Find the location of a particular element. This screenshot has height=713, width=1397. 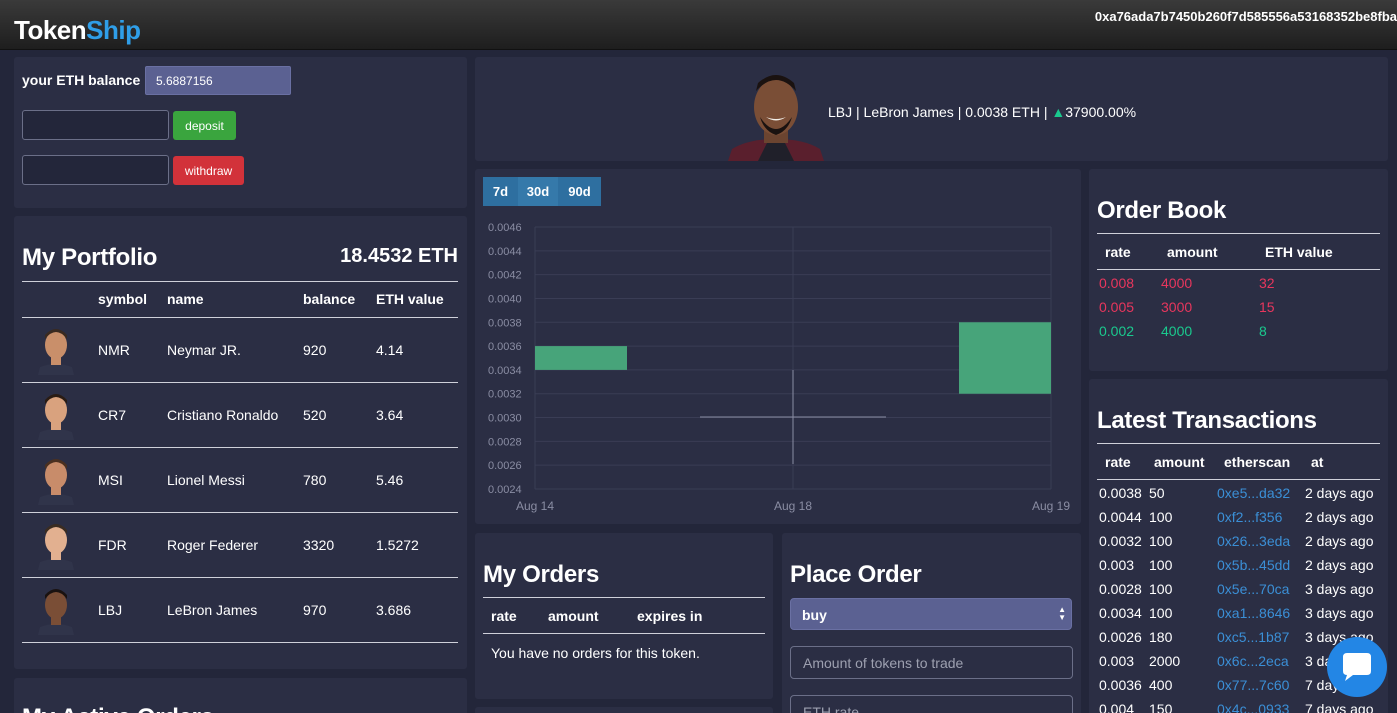

ob-rate: 0.008 is located at coordinates (1117, 283).